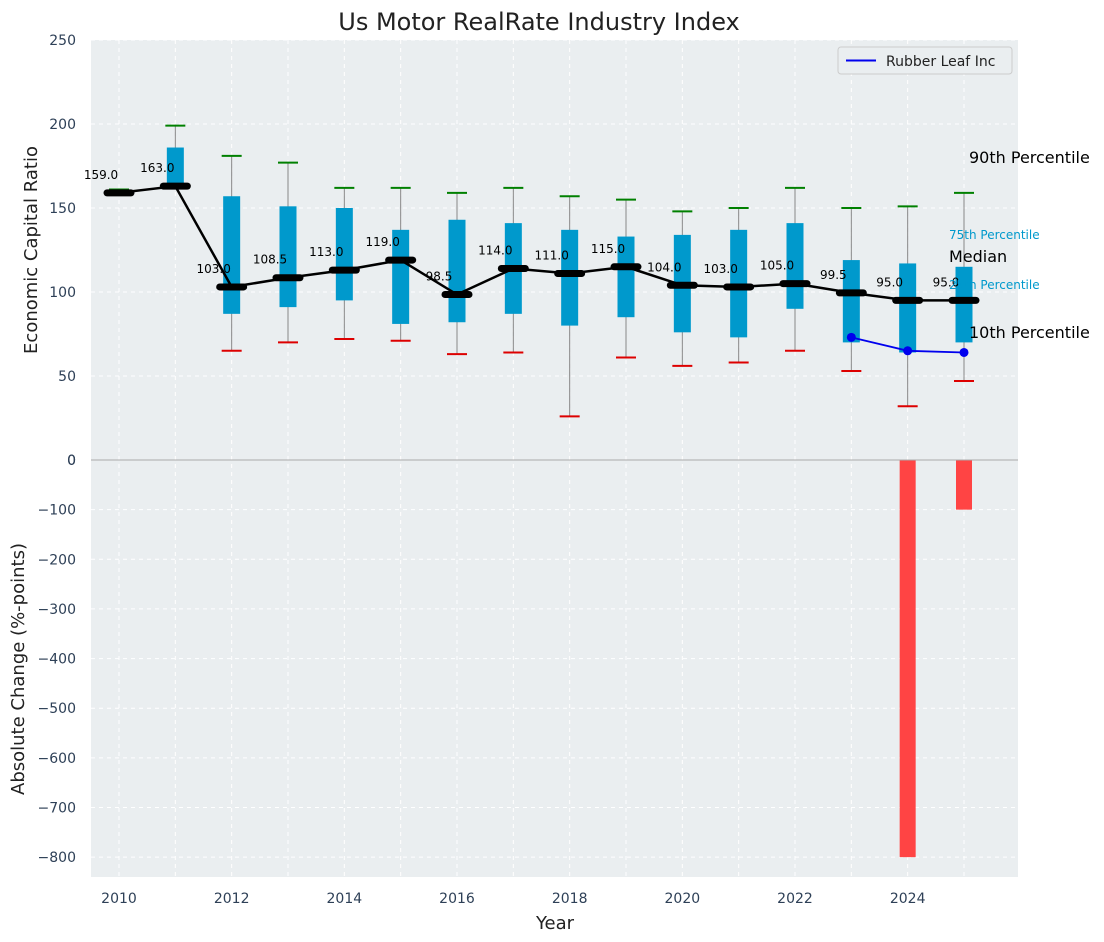 The image size is (1104, 942). What do you see at coordinates (608, 249) in the screenshot?
I see `median-value-label: 115.0` at bounding box center [608, 249].